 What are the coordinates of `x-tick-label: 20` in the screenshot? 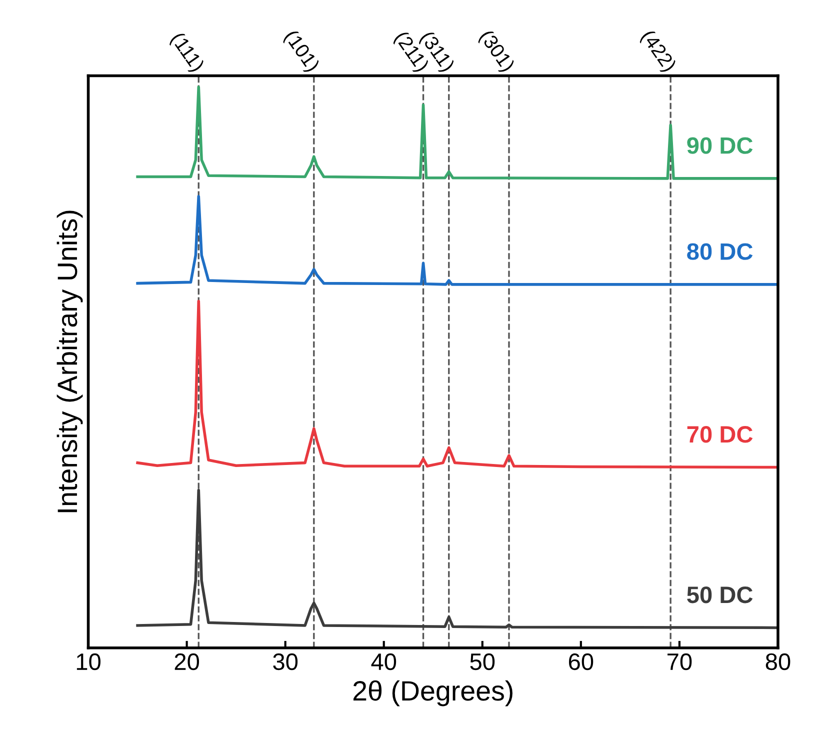 It's located at (187, 661).